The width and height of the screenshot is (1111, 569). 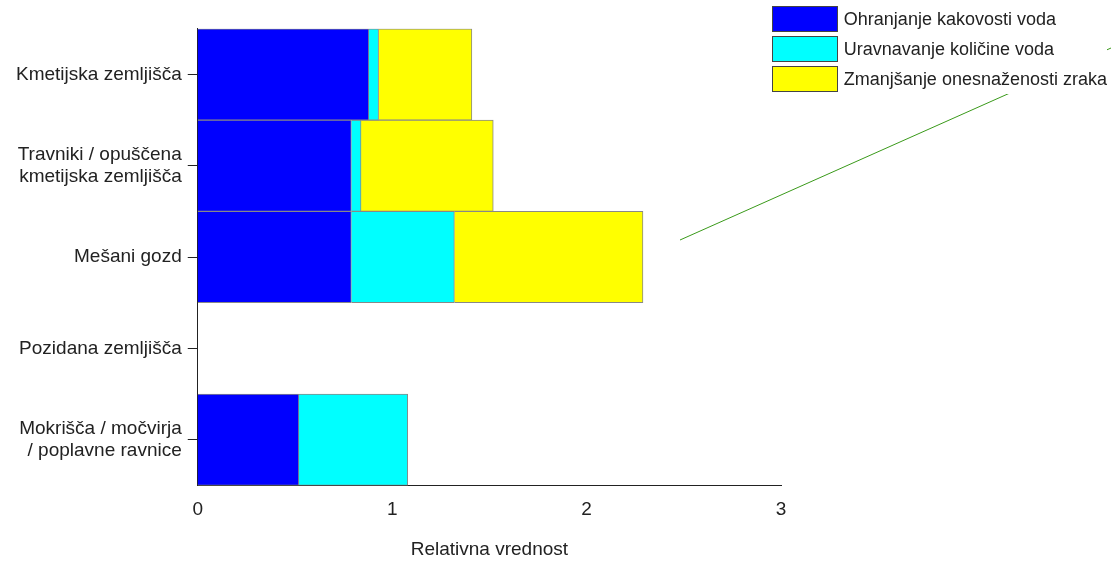 What do you see at coordinates (392, 509) in the screenshot?
I see `x-tick-label: 1` at bounding box center [392, 509].